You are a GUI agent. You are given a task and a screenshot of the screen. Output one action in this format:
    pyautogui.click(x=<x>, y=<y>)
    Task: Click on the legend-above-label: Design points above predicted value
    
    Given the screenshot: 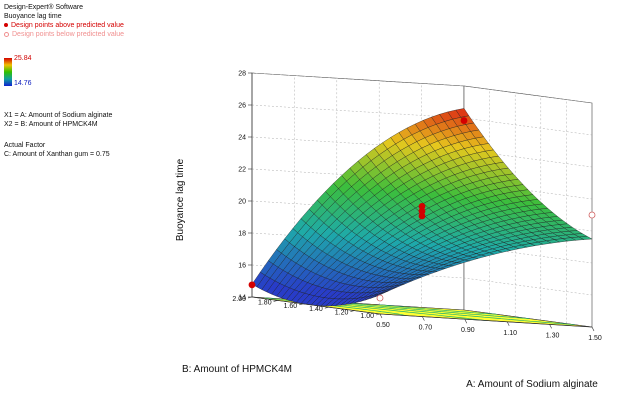 What is the action you would take?
    pyautogui.click(x=67, y=25)
    